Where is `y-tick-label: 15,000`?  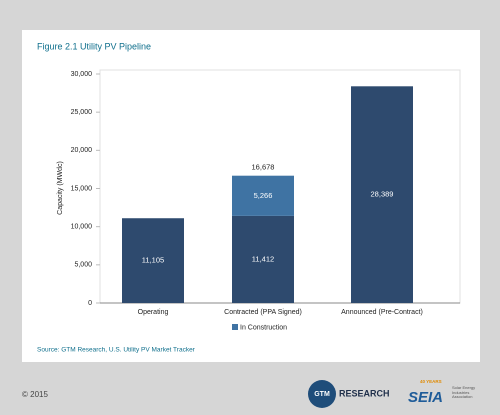 y-tick-label: 15,000 is located at coordinates (82, 188).